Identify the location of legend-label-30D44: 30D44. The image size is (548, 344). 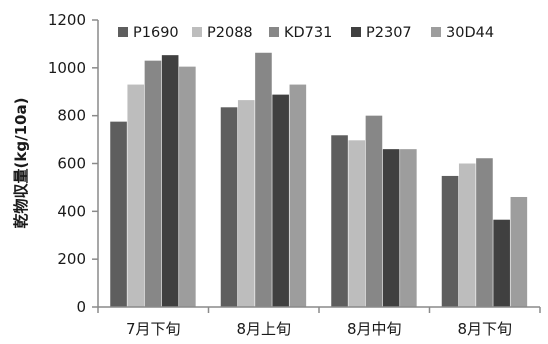
(470, 33).